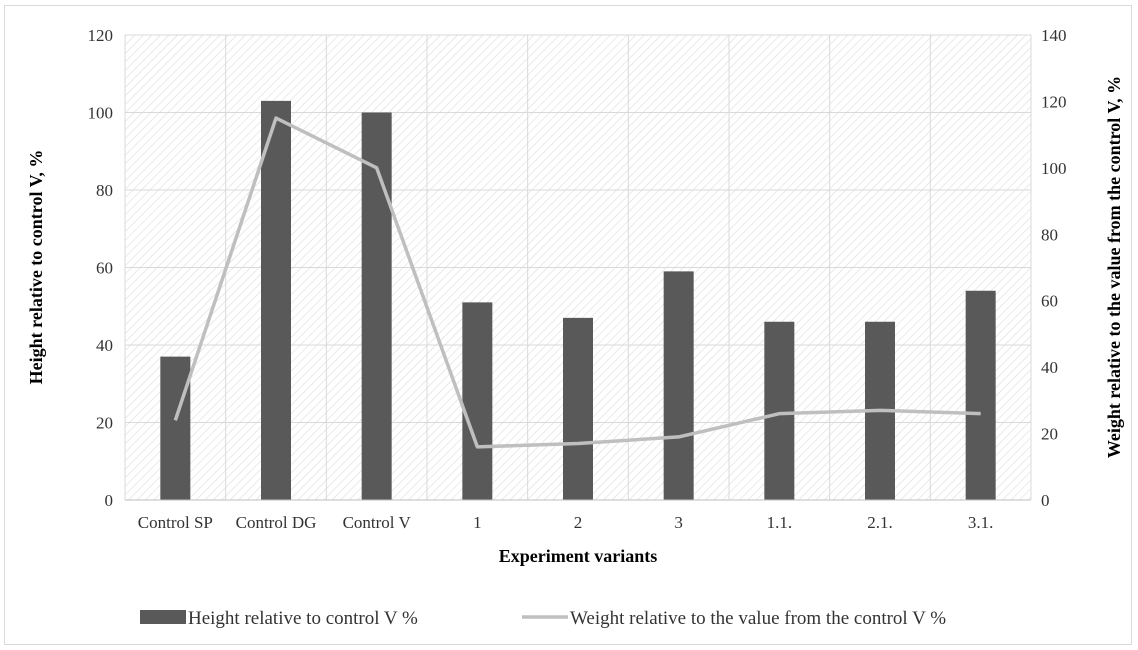  I want to click on x-tick-label: 2.1., so click(880, 522).